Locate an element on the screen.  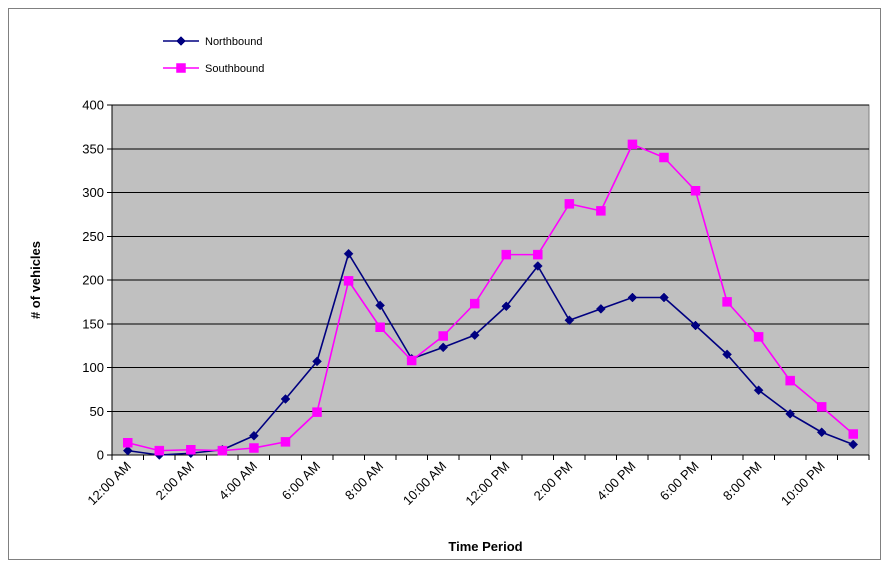
y-tick-label: 350 is located at coordinates (93, 148).